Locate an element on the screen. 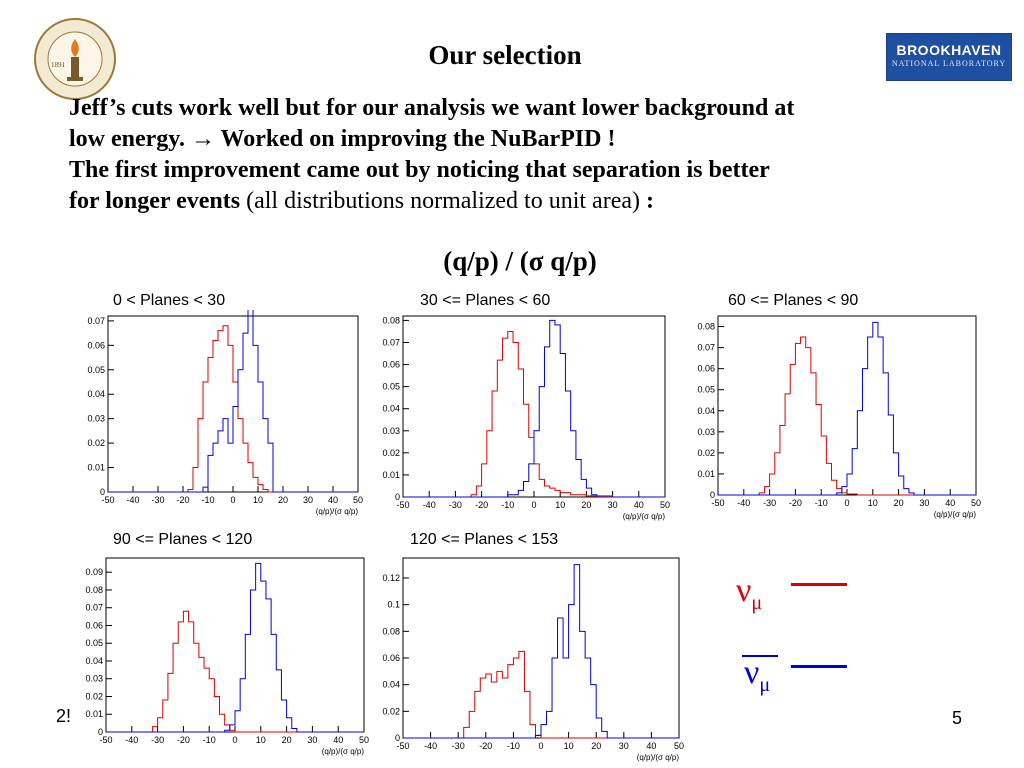 The width and height of the screenshot is (1024, 768). panel-title-4: 90 <= Planes < 120 is located at coordinates (183, 539).